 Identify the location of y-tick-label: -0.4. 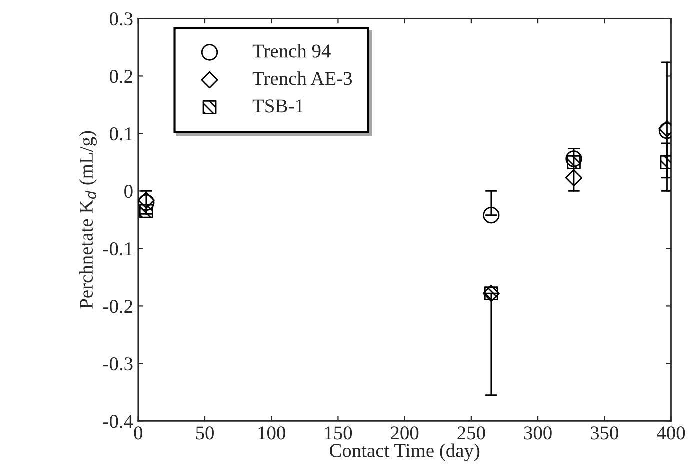
(118, 421).